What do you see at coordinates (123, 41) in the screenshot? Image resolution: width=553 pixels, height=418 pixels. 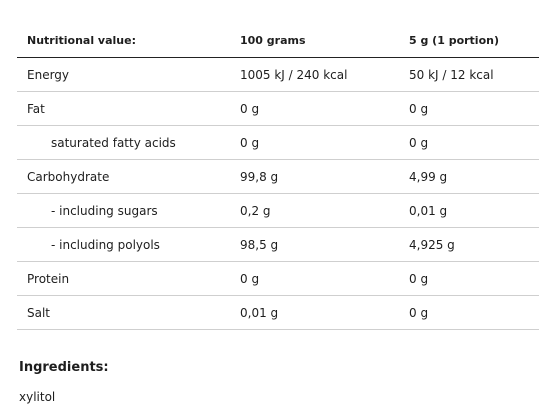 I see `header-nutritional-value: Nutritional value:` at bounding box center [123, 41].